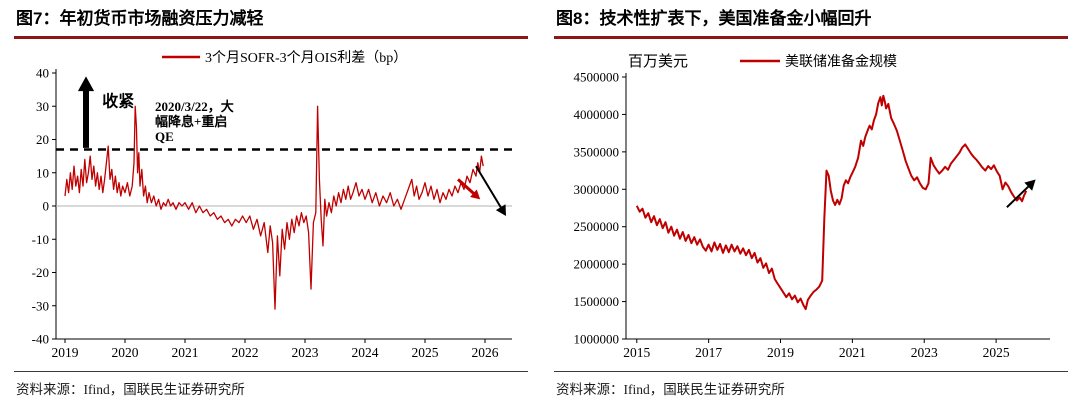 This screenshot has height=414, width=1080. I want to click on svg-text: 3个月SOFR-3个月OIS利差（bp）, so click(306, 58).